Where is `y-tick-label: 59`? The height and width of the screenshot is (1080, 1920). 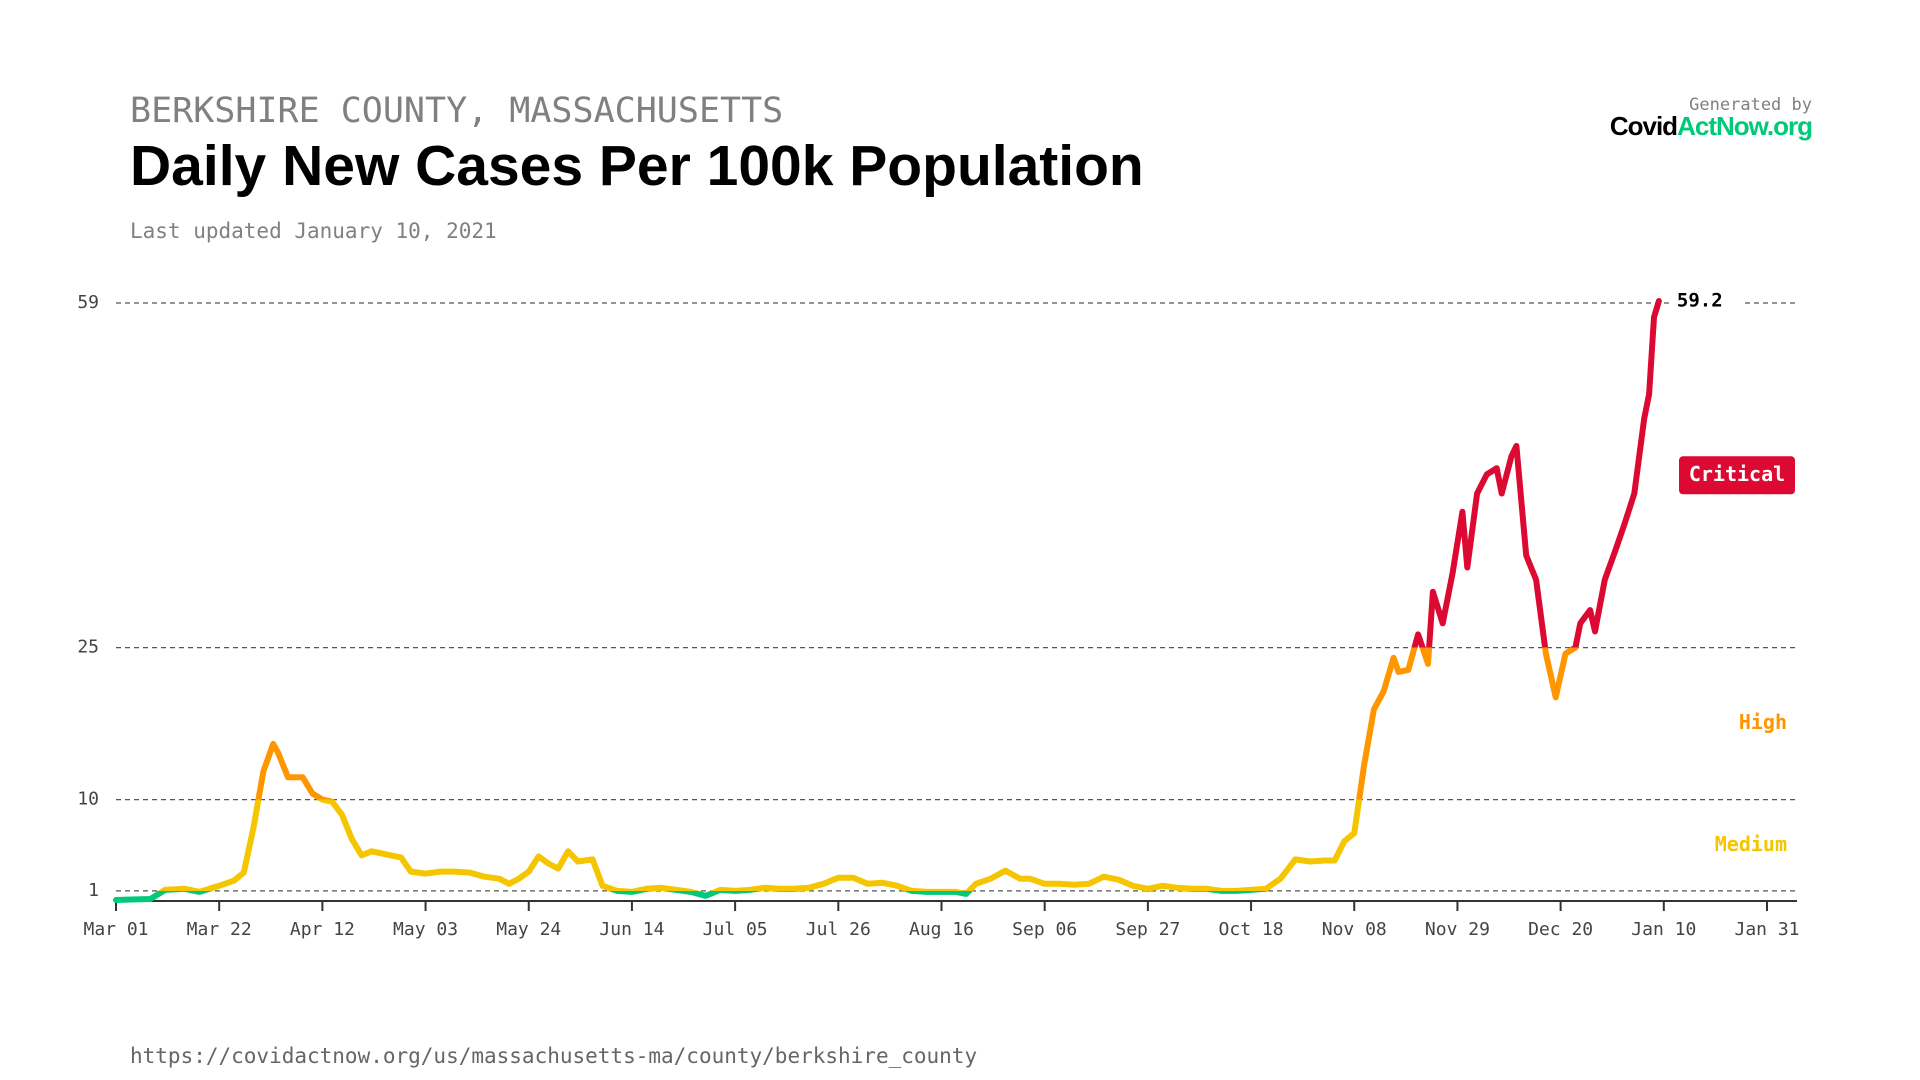
y-tick-label: 59 is located at coordinates (88, 302).